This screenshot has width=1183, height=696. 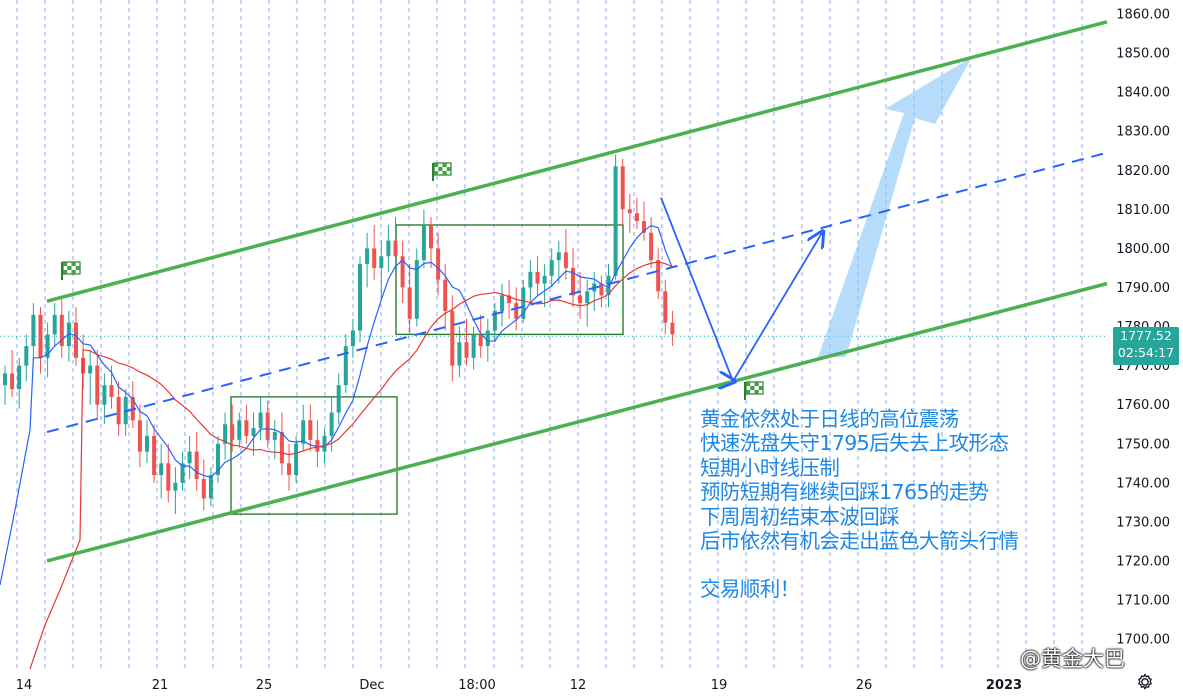 What do you see at coordinates (770, 467) in the screenshot?
I see `annotation-line-3: 短期小时线压制` at bounding box center [770, 467].